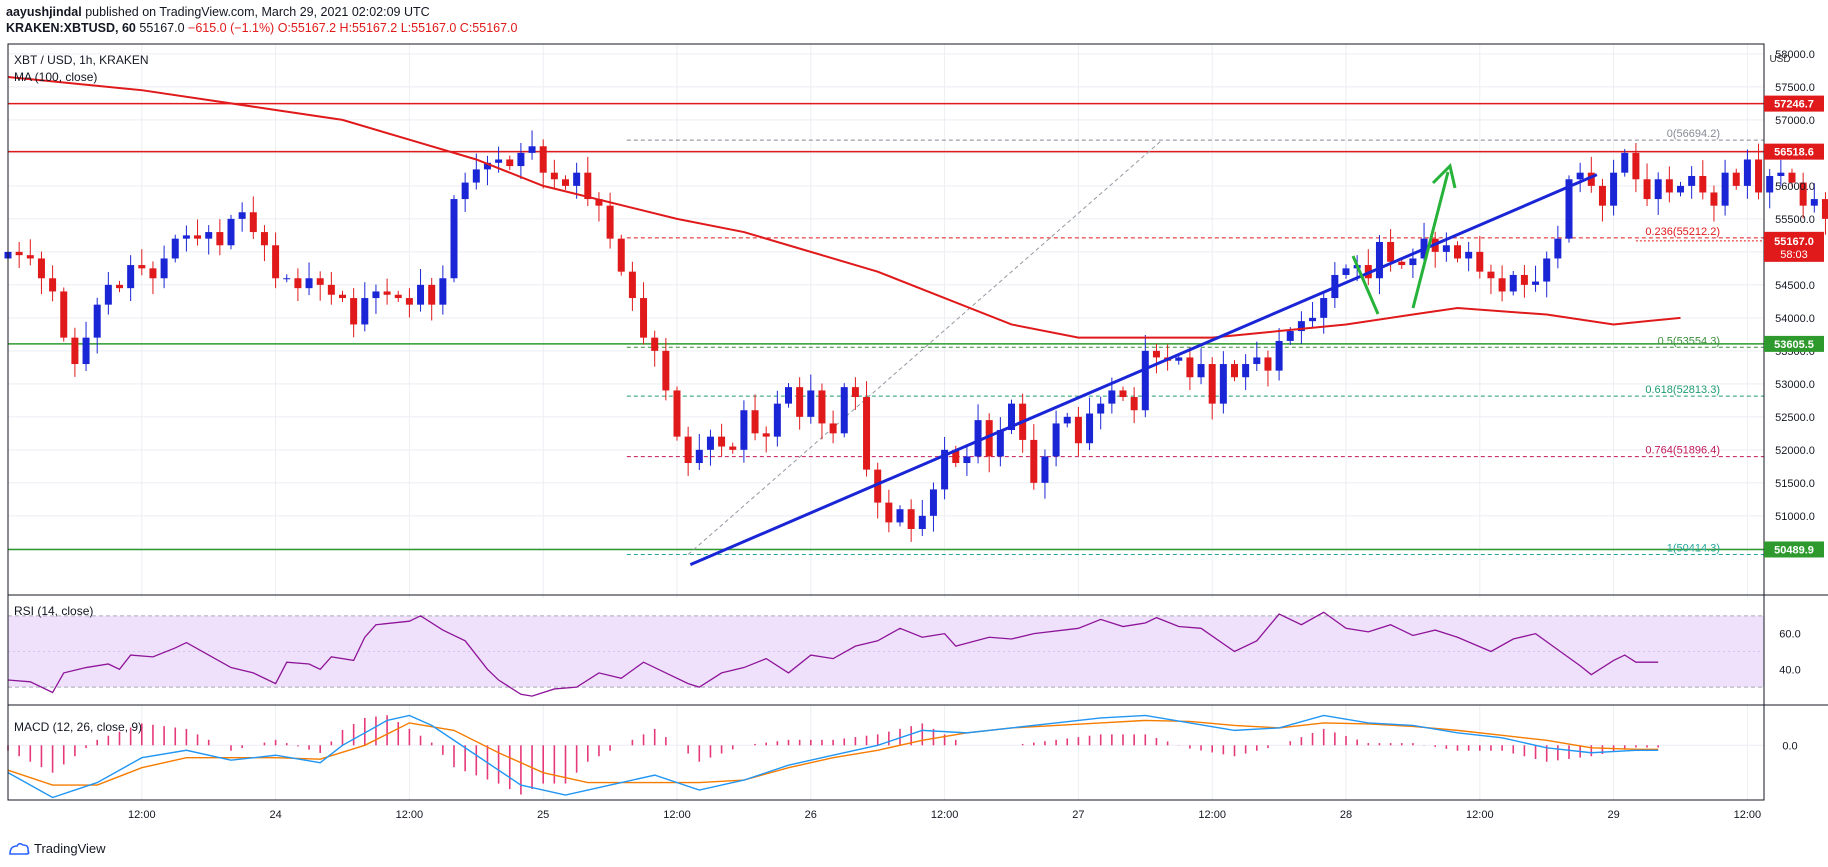 The width and height of the screenshot is (1828, 867). I want to click on fib-level-label: 0.236(55212.2), so click(1682, 232).